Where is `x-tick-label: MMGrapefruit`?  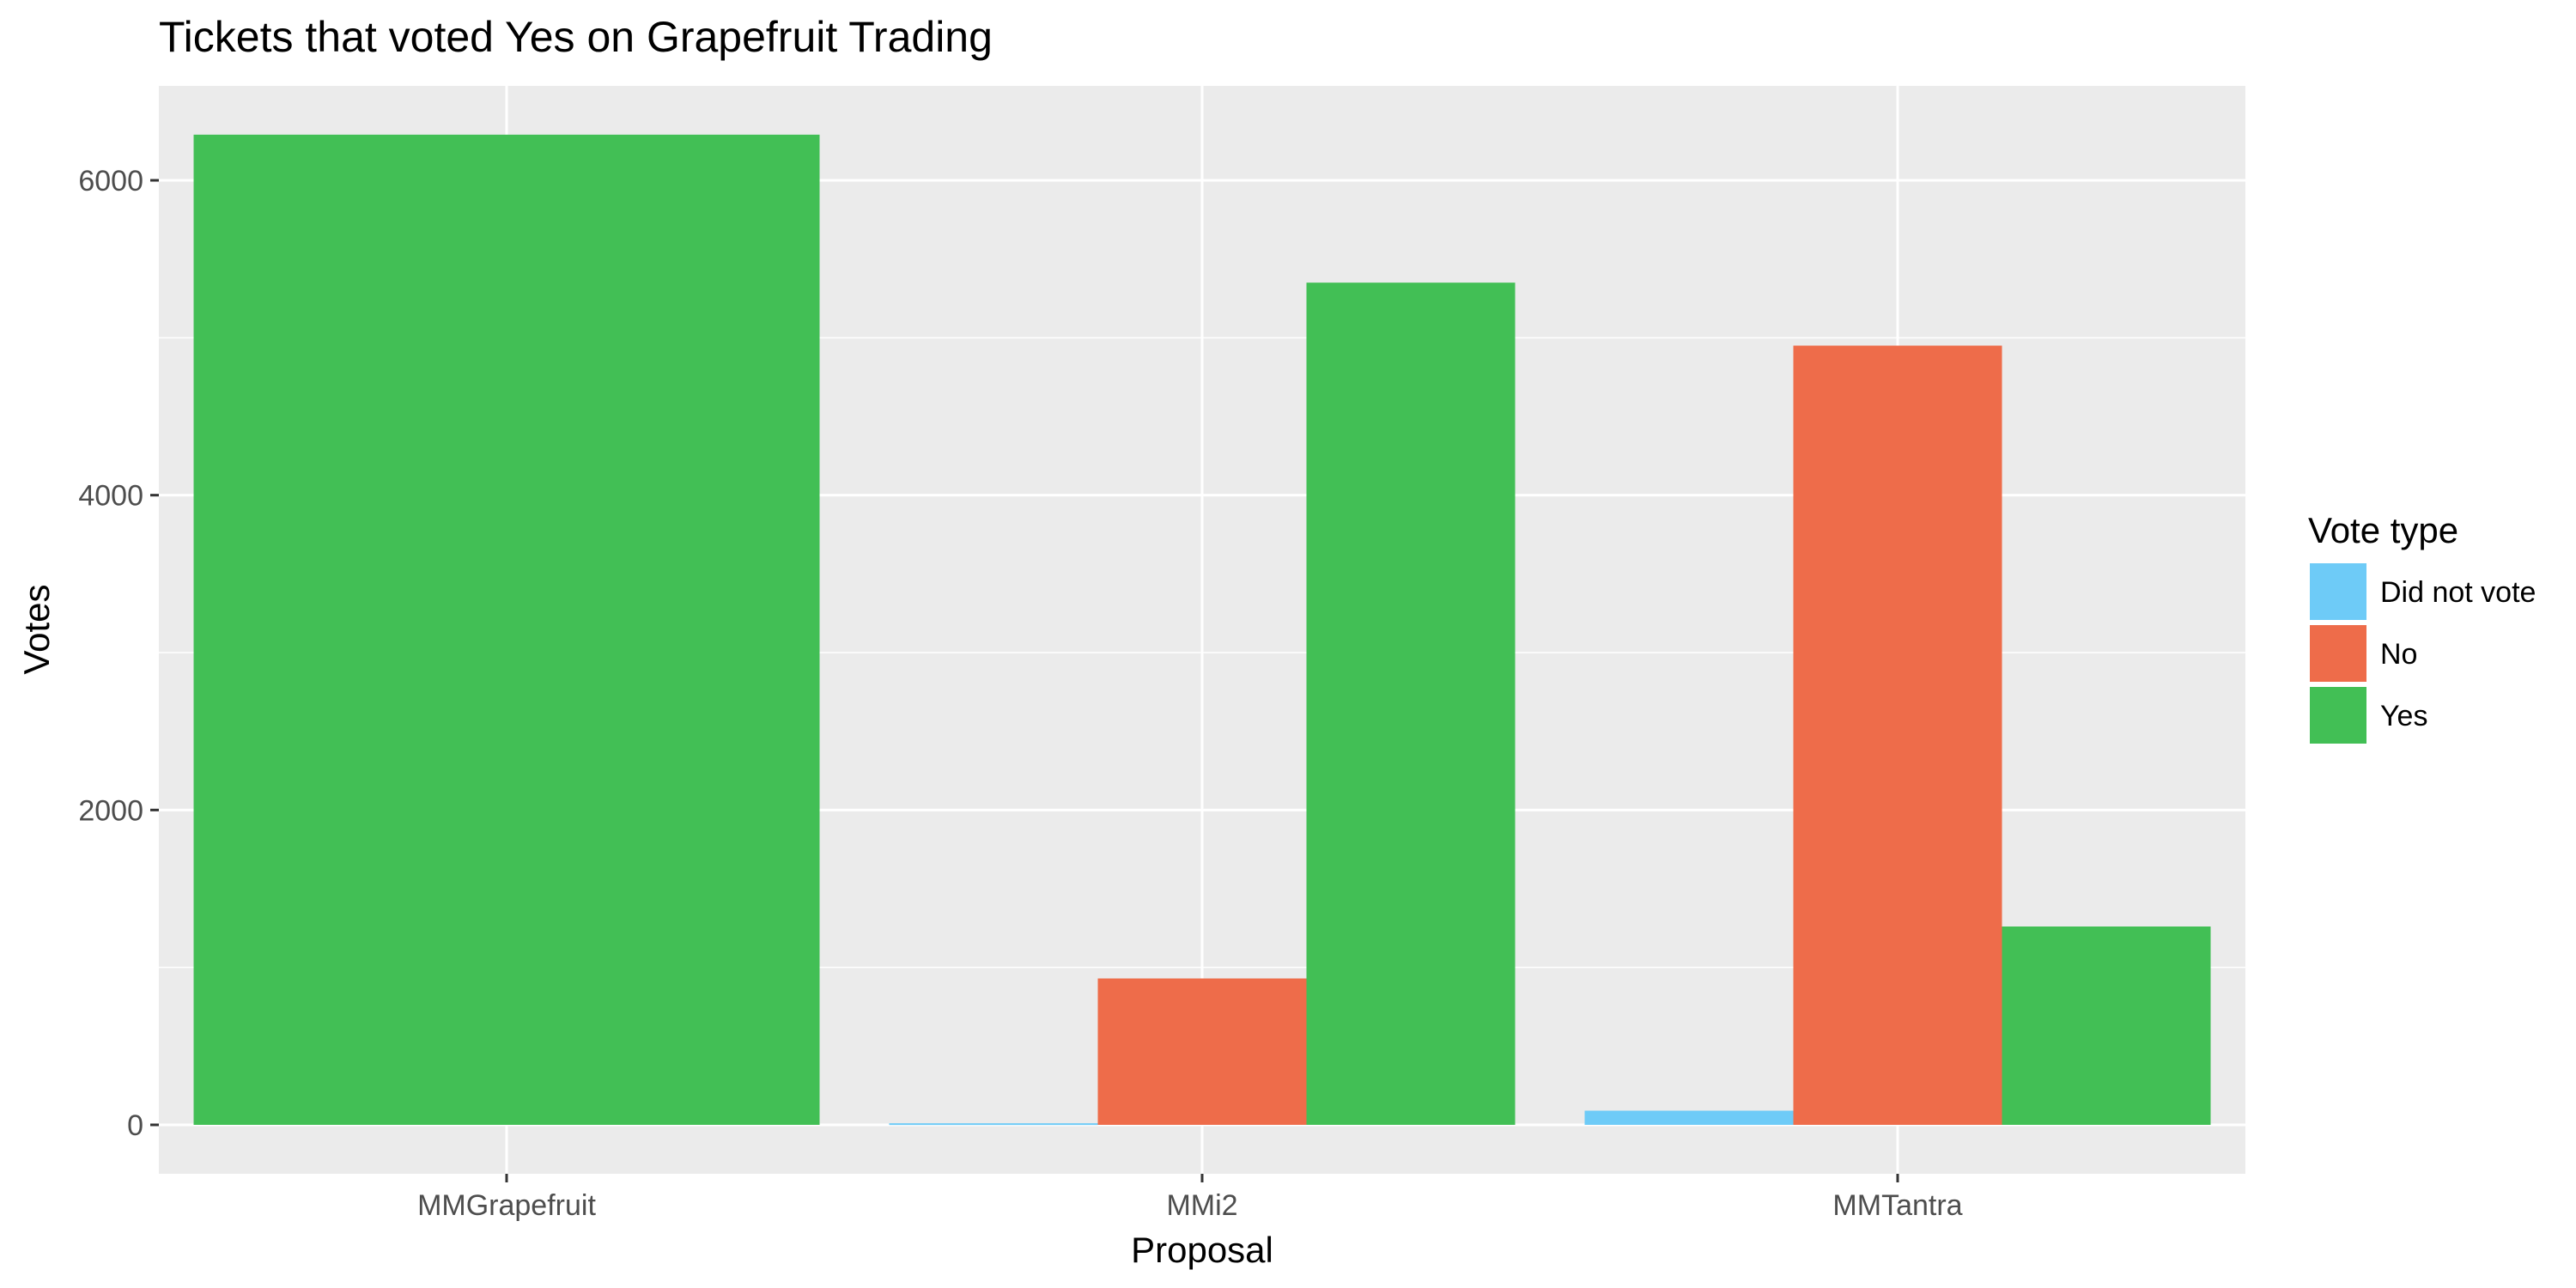
x-tick-label: MMGrapefruit is located at coordinates (507, 1206).